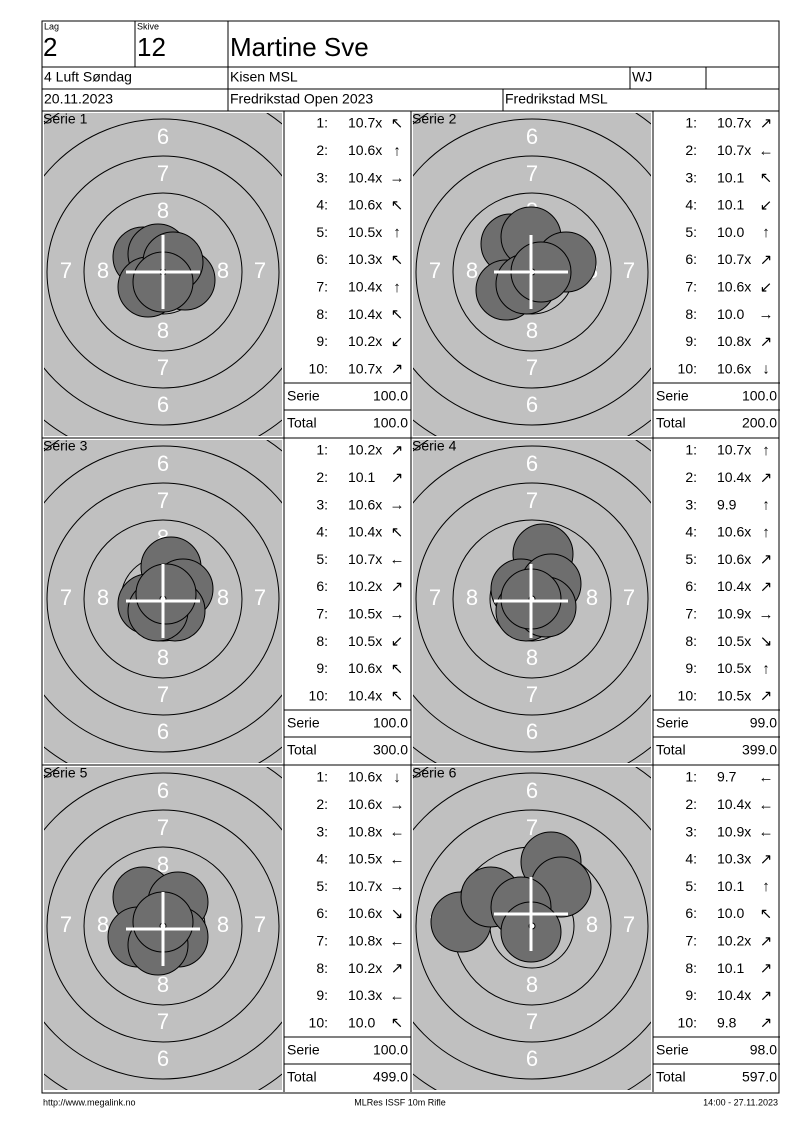 This screenshot has height=1130, width=800. What do you see at coordinates (734, 641) in the screenshot?
I see `shot-score: 10.5x` at bounding box center [734, 641].